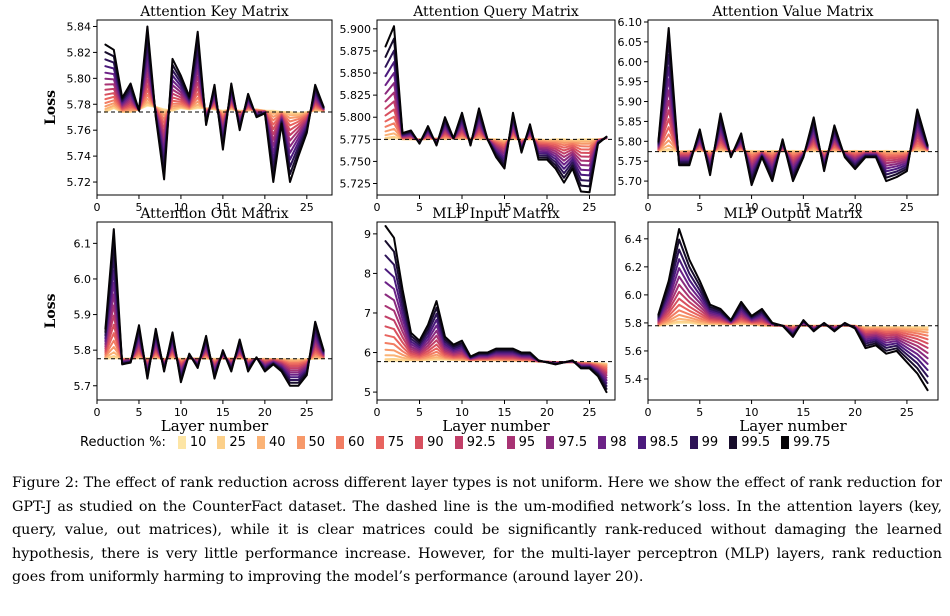 This screenshot has width=950, height=616. Describe the element at coordinates (367, 234) in the screenshot. I see `y-tick-label: 9` at that location.